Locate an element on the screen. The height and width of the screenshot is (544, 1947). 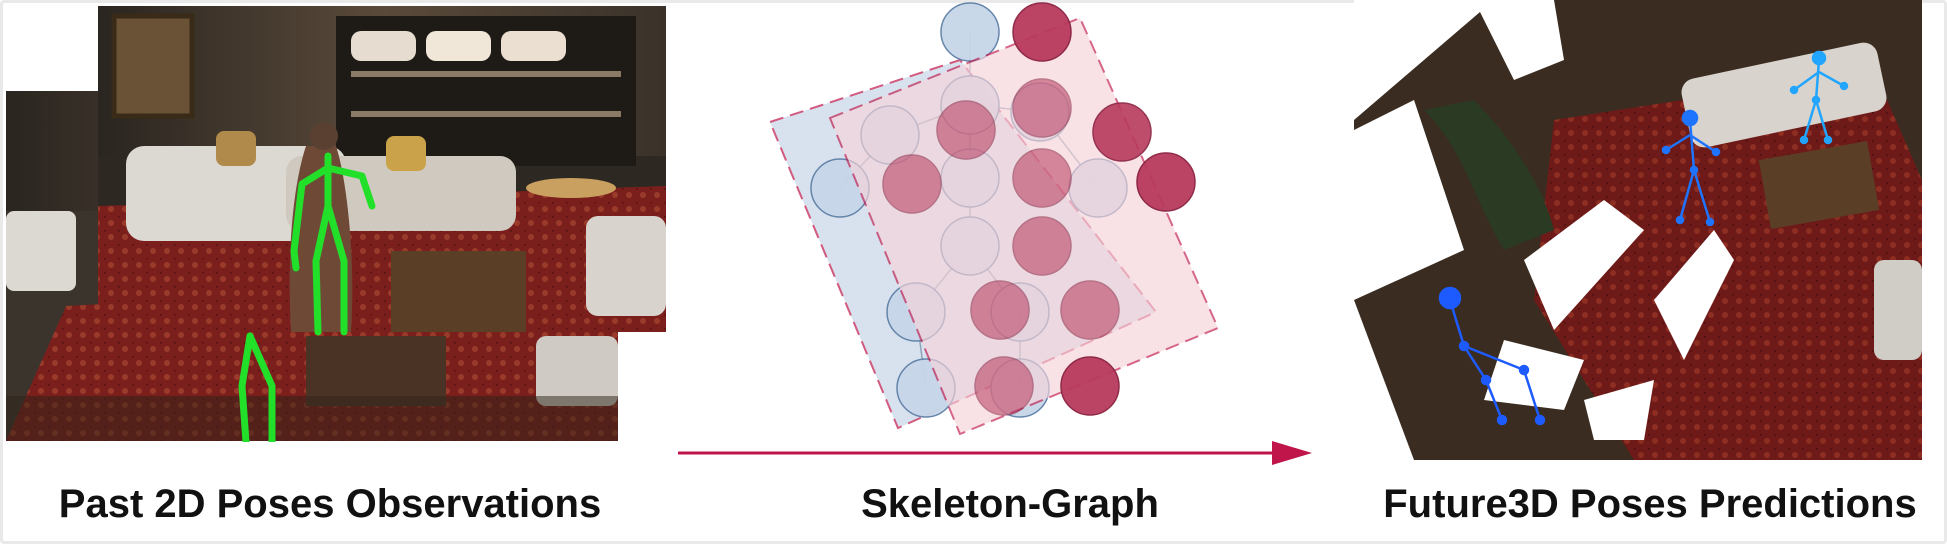
pose-skeleton-back is located at coordinates (257, 387).